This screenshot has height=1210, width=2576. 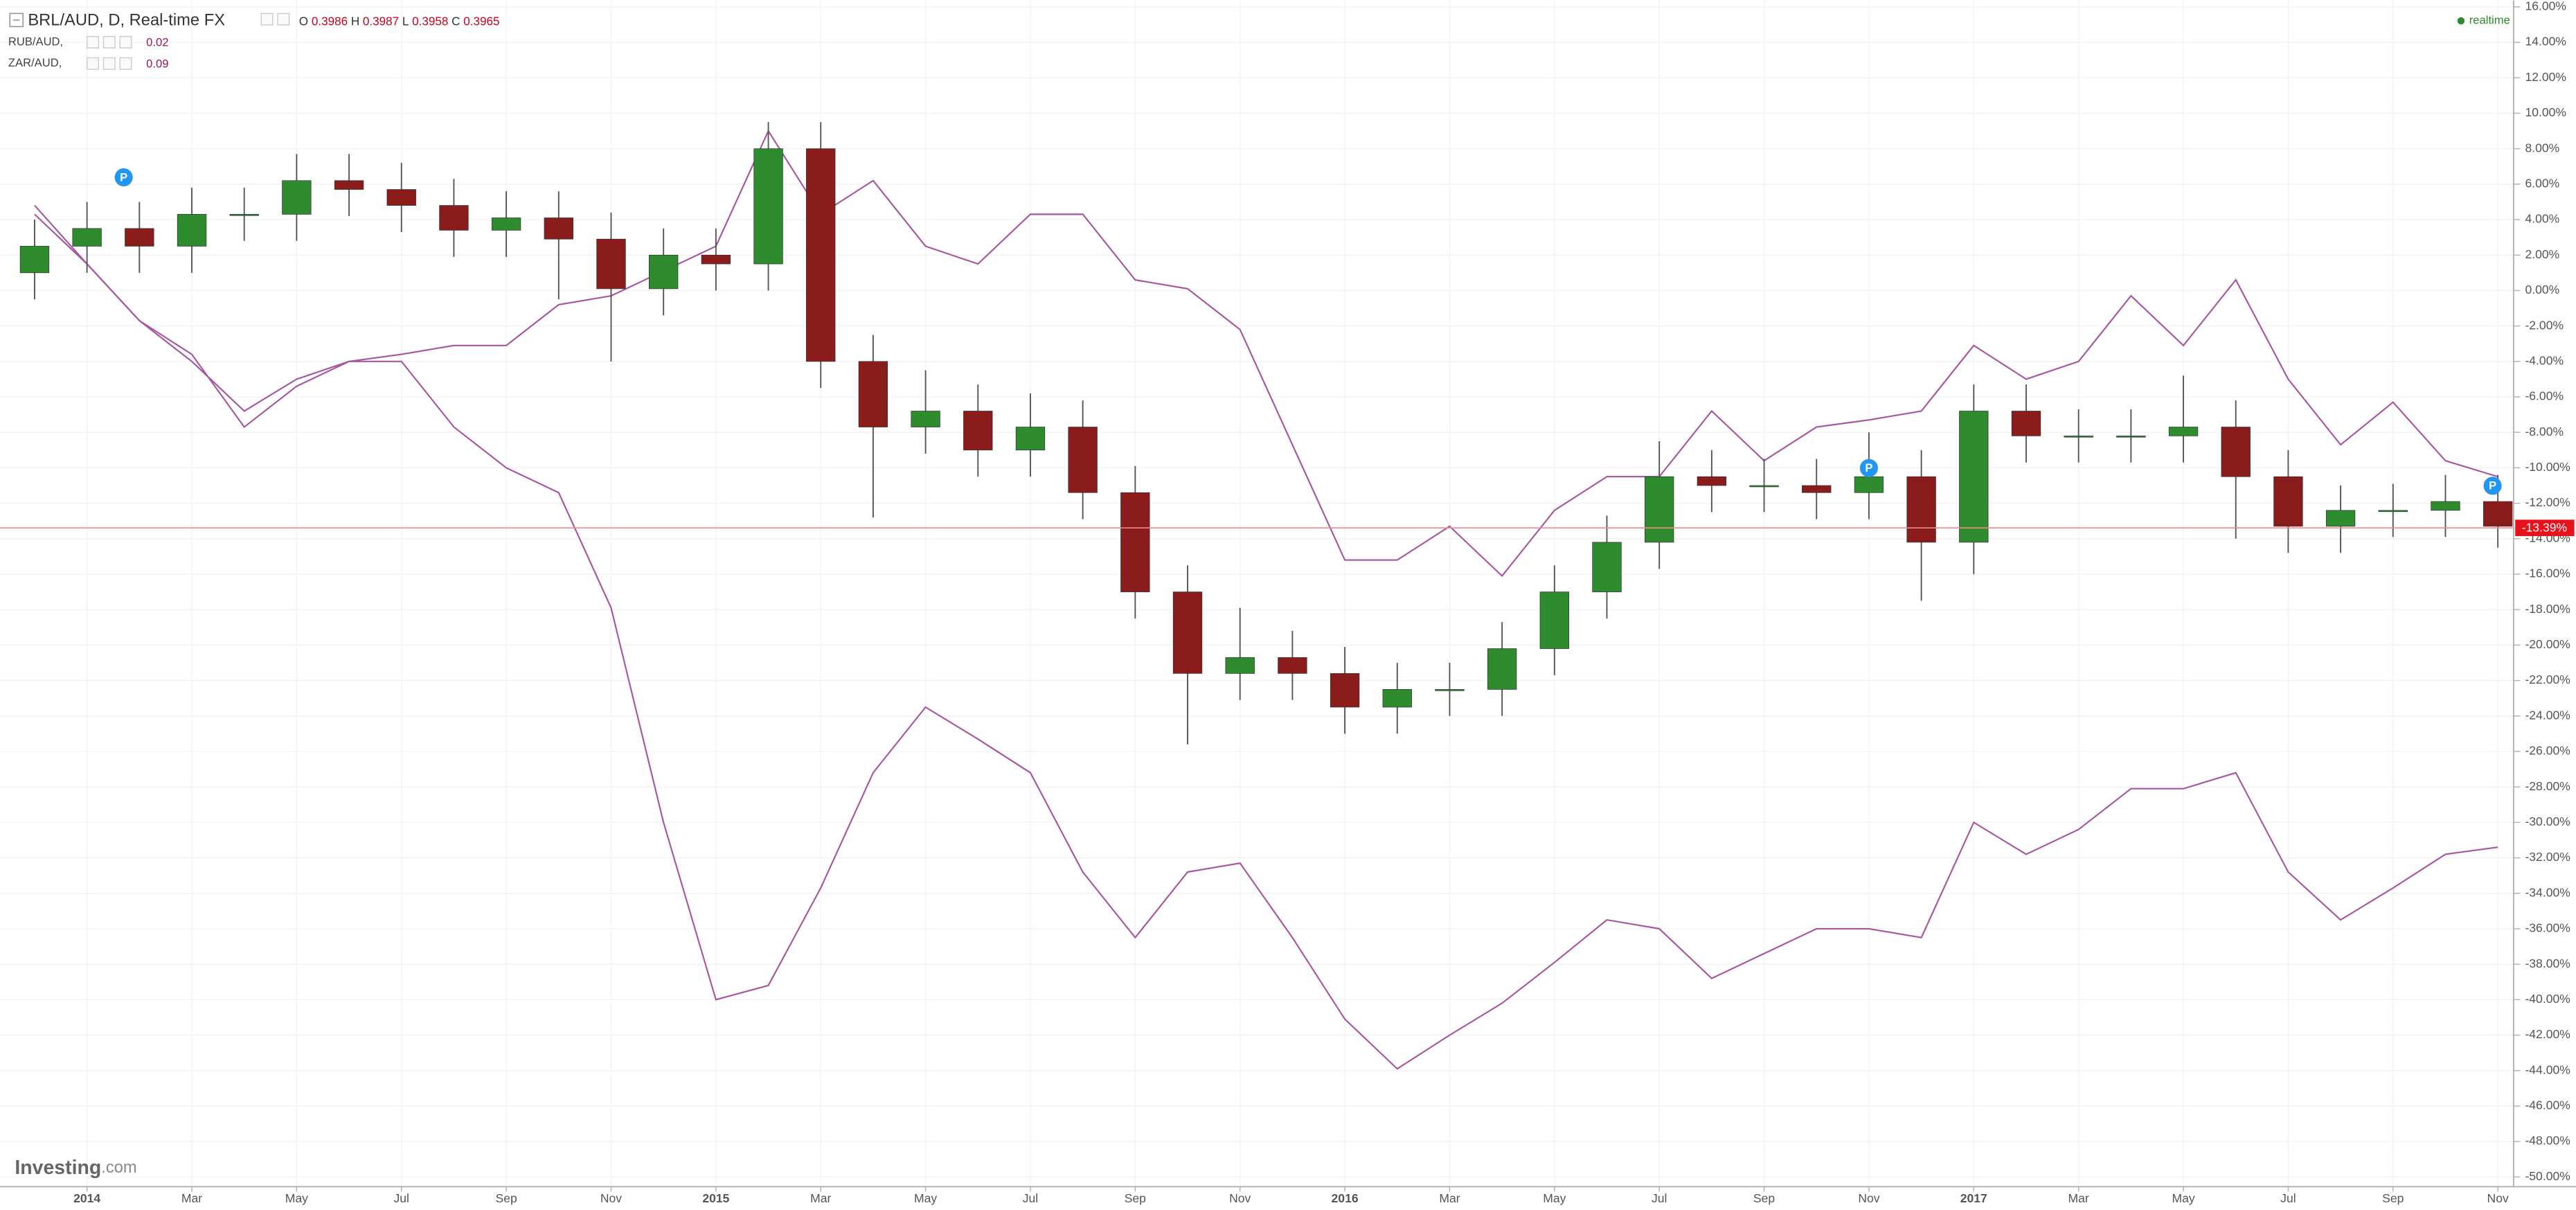 I want to click on settings-icon, so click(x=267, y=19).